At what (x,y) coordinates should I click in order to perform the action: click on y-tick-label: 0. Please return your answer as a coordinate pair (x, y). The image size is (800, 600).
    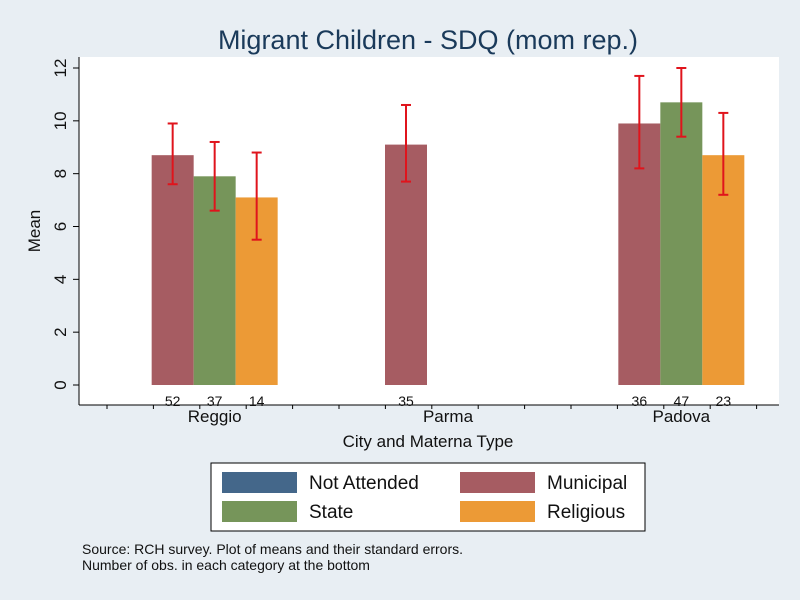
    Looking at the image, I should click on (60, 384).